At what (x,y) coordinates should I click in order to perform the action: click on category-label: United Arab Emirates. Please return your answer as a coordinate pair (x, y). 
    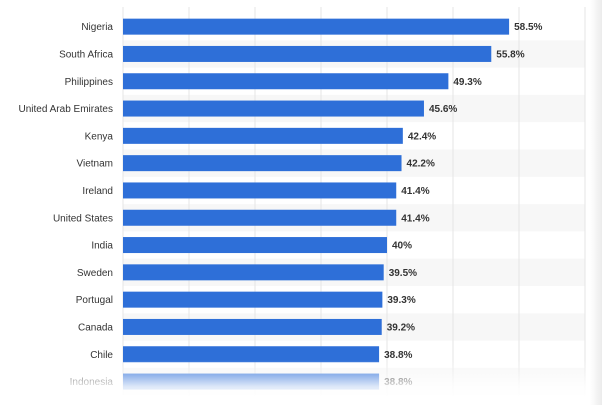
    Looking at the image, I should click on (66, 109).